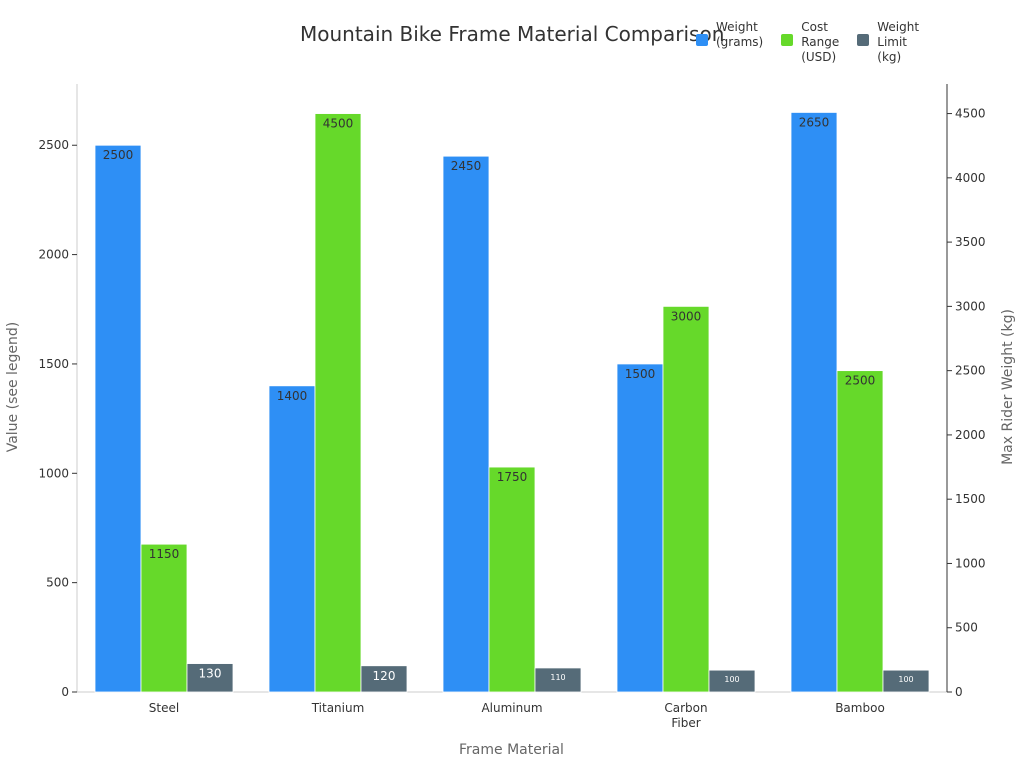 The width and height of the screenshot is (1024, 768). I want to click on y2-tick-label: 3500, so click(970, 242).